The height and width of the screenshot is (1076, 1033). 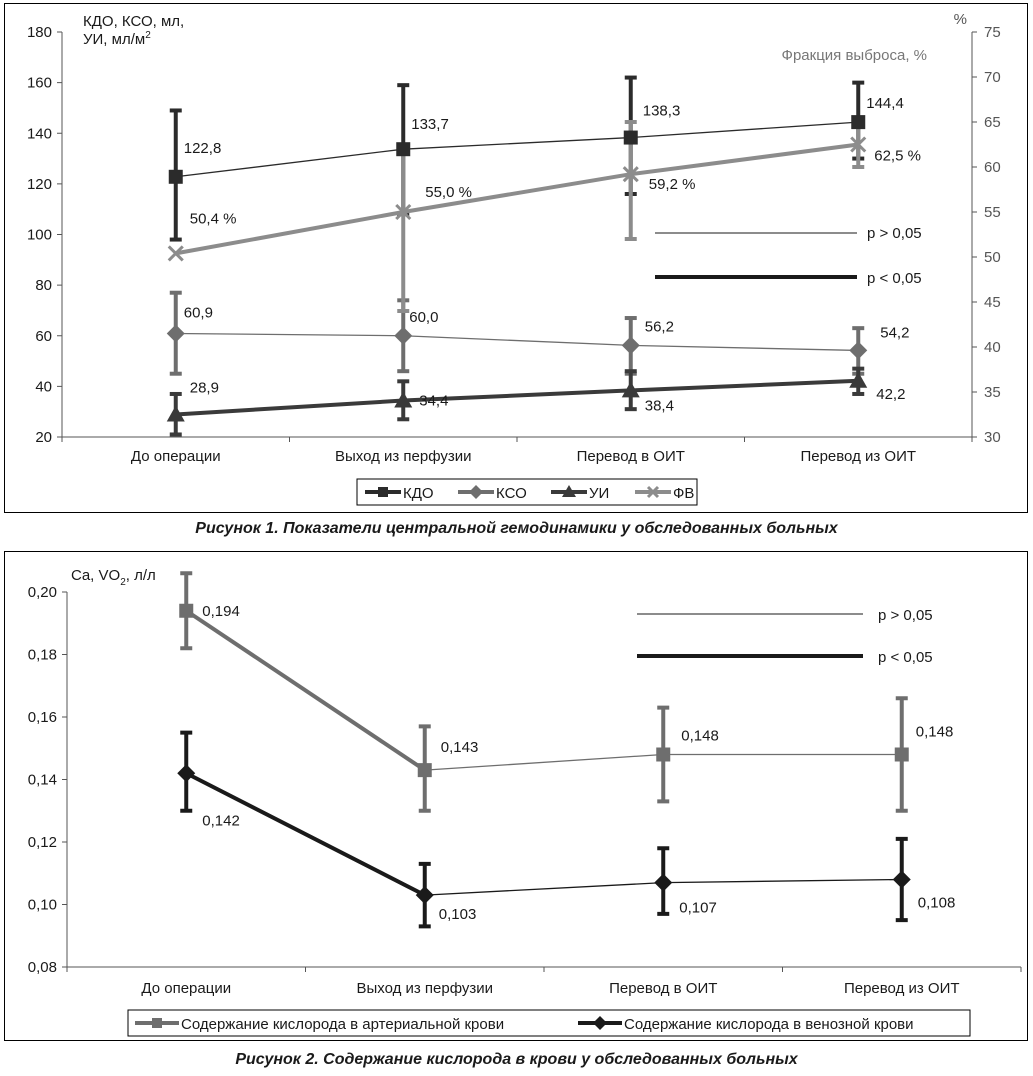 What do you see at coordinates (992, 347) in the screenshot?
I see `right-y-tick-label: 40` at bounding box center [992, 347].